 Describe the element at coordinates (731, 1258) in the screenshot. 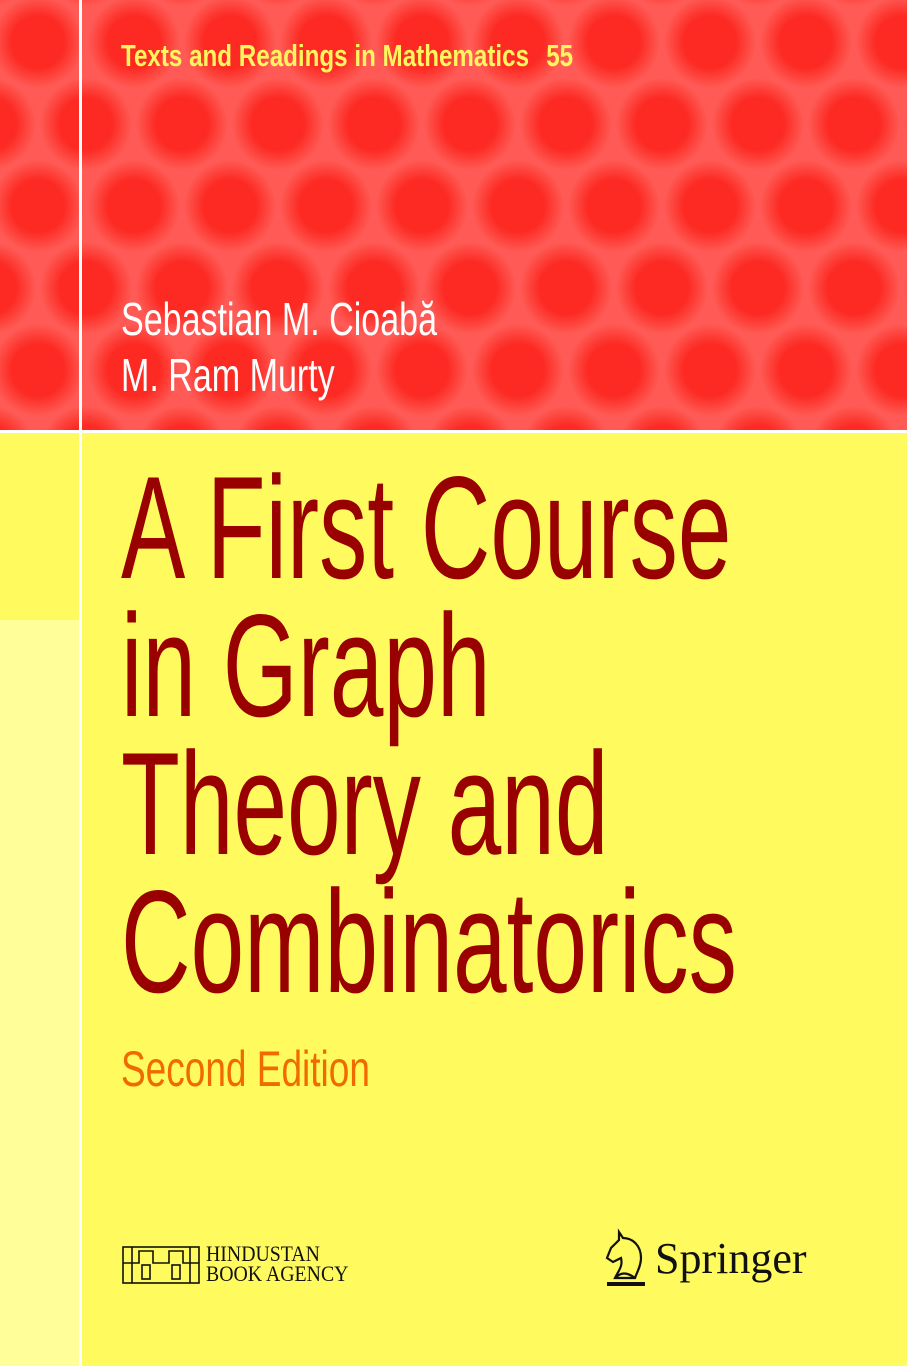

I see `springer-wordmark: Springer` at that location.